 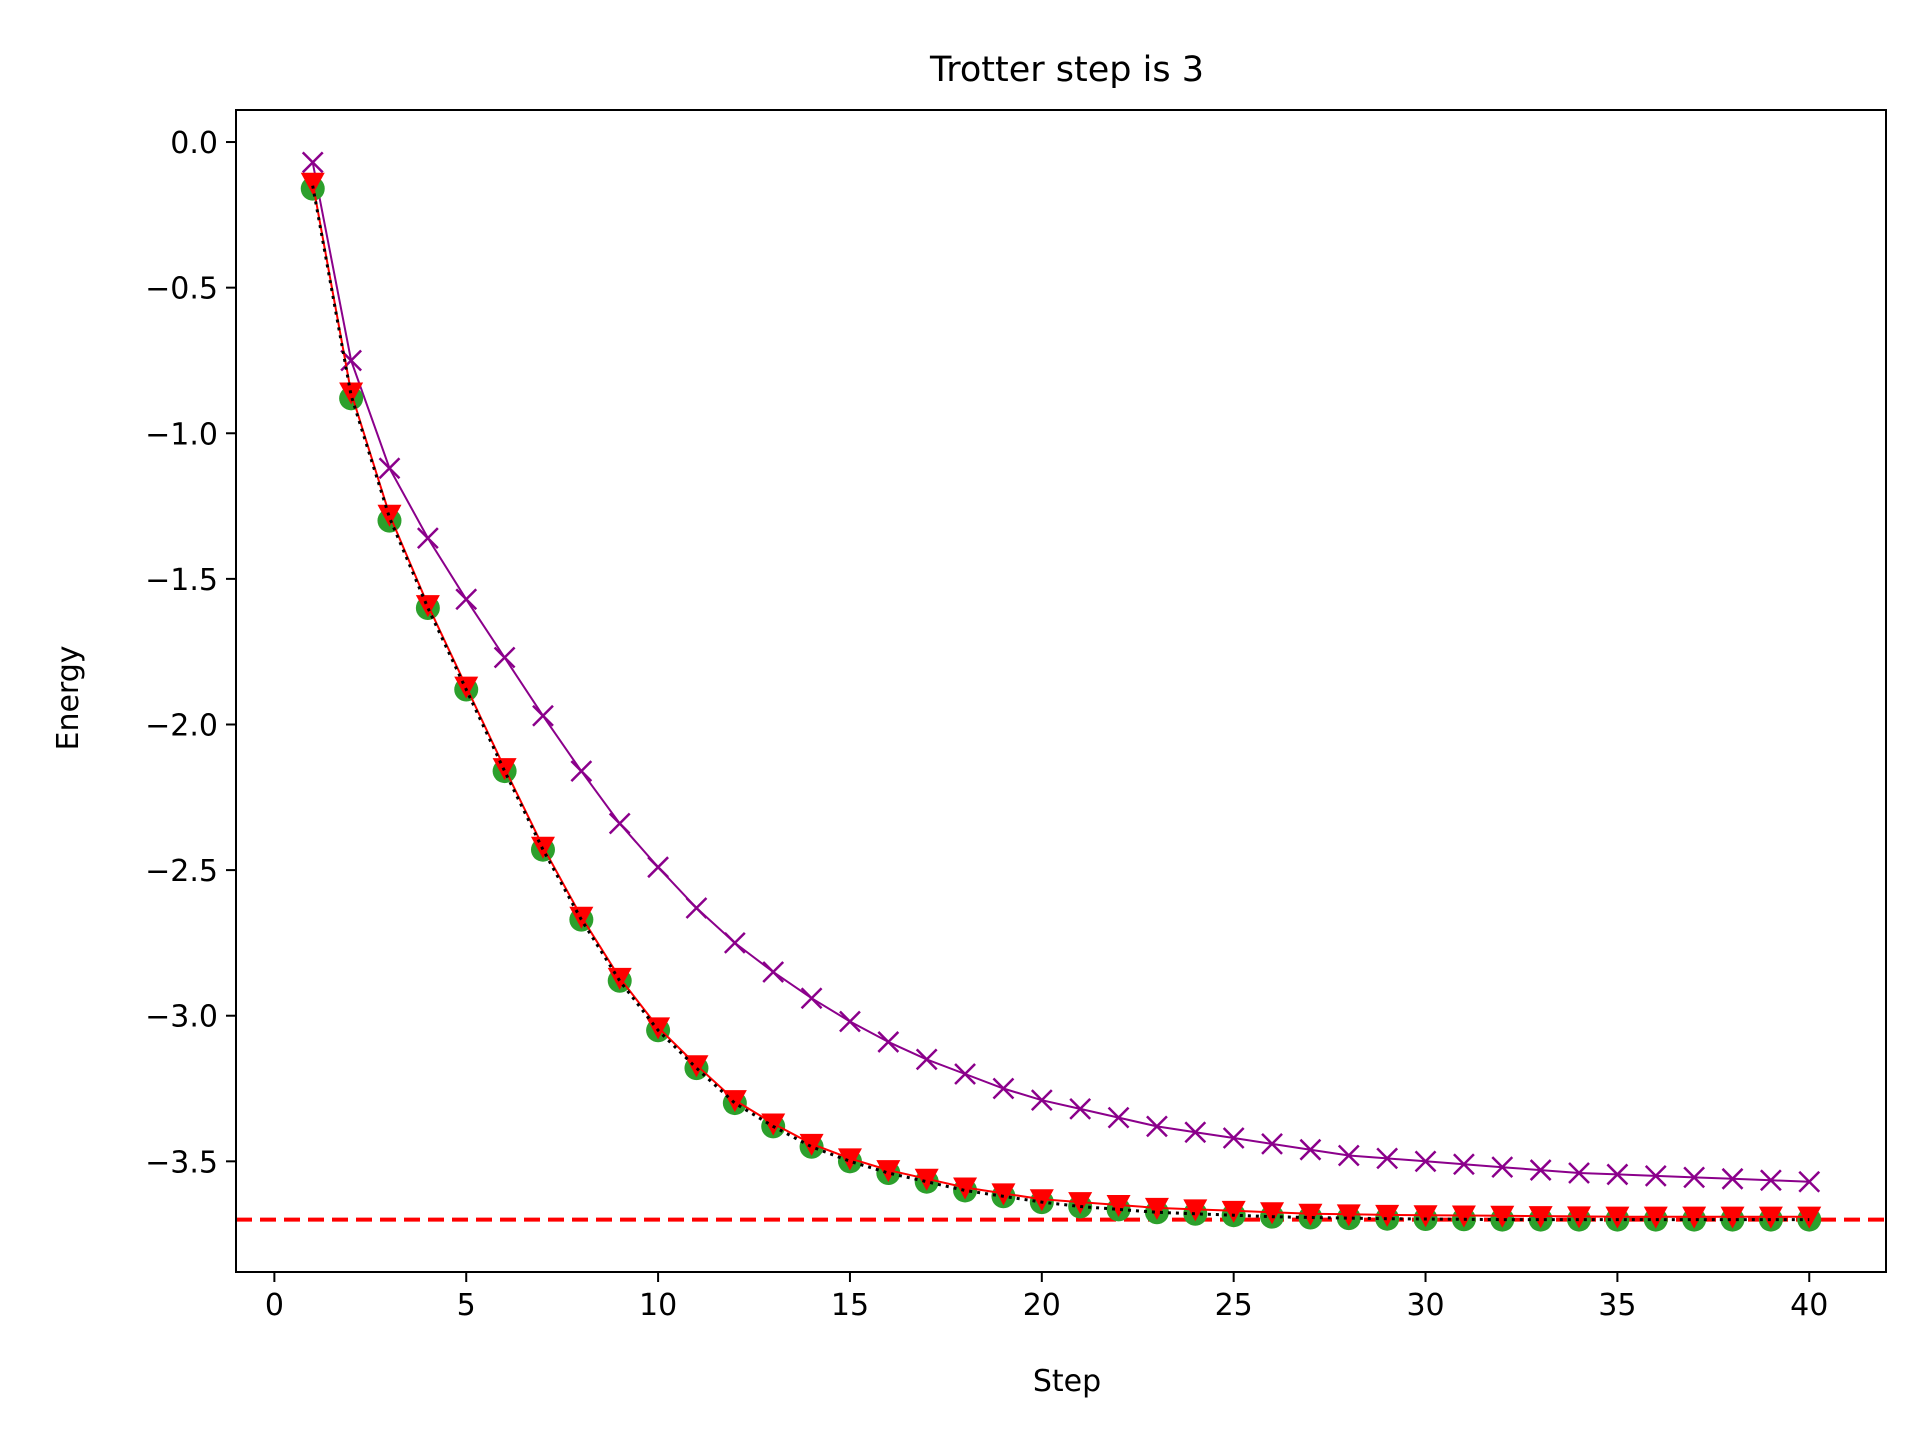 What do you see at coordinates (1042, 1305) in the screenshot?
I see `x-tick-label: 20` at bounding box center [1042, 1305].